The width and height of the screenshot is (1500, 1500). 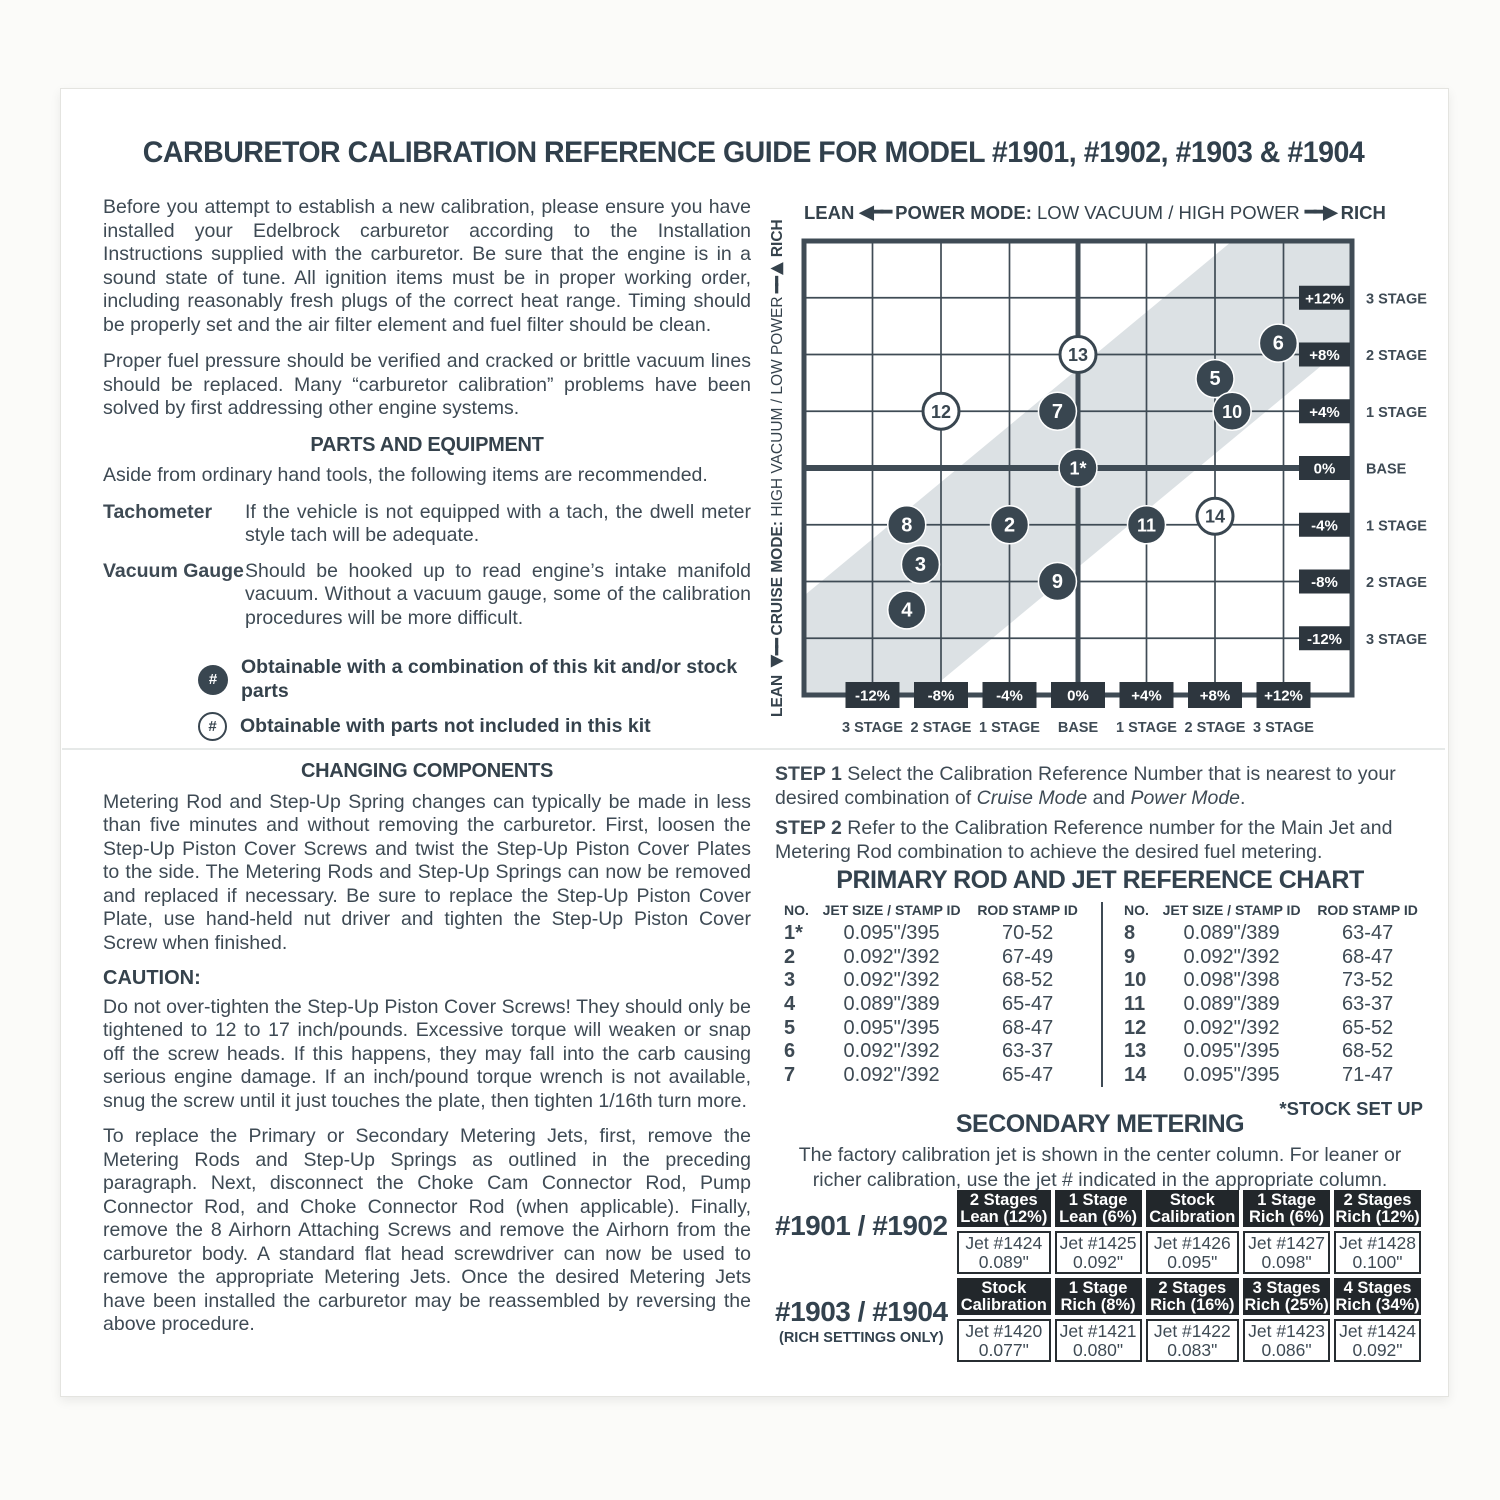 What do you see at coordinates (1231, 1074) in the screenshot?
I see `jet-size-cell: 0.095"/395` at bounding box center [1231, 1074].